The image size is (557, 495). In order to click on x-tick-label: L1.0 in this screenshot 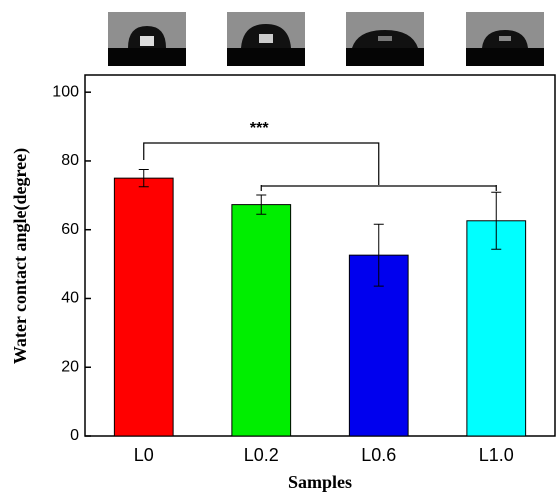, I will do `click(496, 455)`.